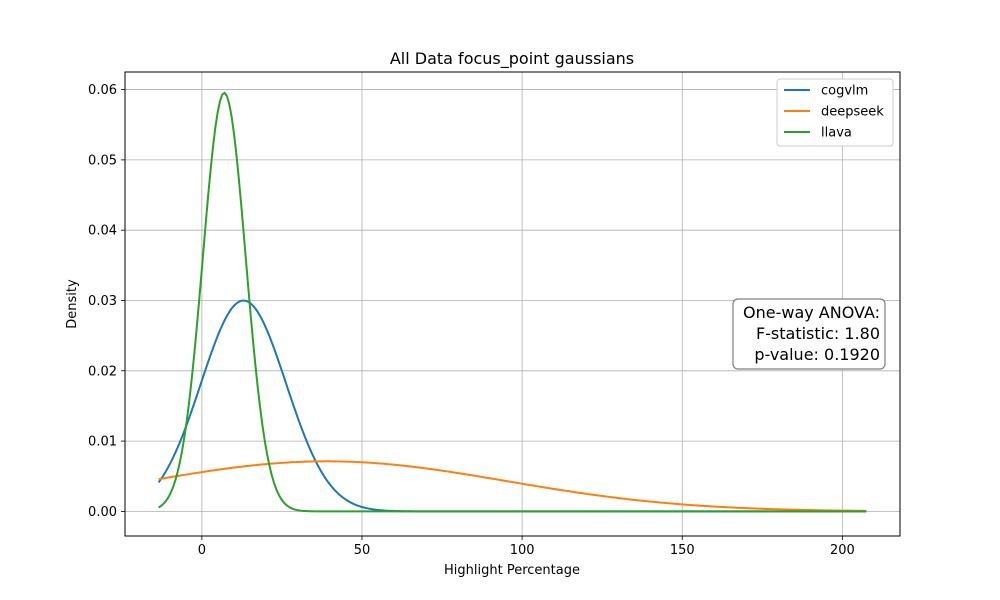 This screenshot has width=1000, height=600. Describe the element at coordinates (102, 160) in the screenshot. I see `y-tick-label: 0.05` at that location.